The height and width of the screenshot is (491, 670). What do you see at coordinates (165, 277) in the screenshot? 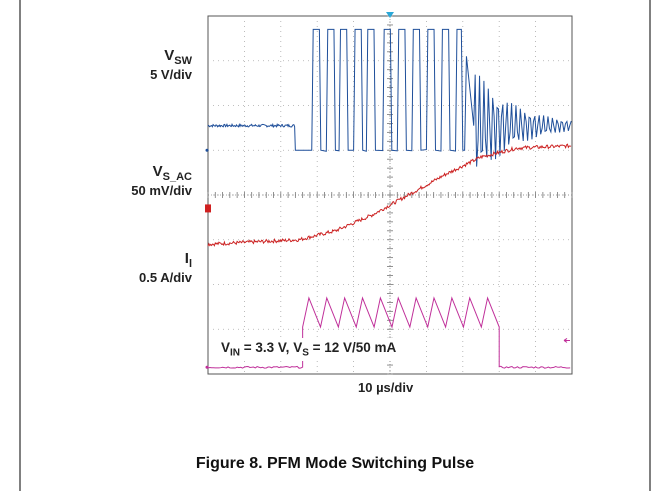
I see `il-scale: 0.5 A/div` at bounding box center [165, 277].